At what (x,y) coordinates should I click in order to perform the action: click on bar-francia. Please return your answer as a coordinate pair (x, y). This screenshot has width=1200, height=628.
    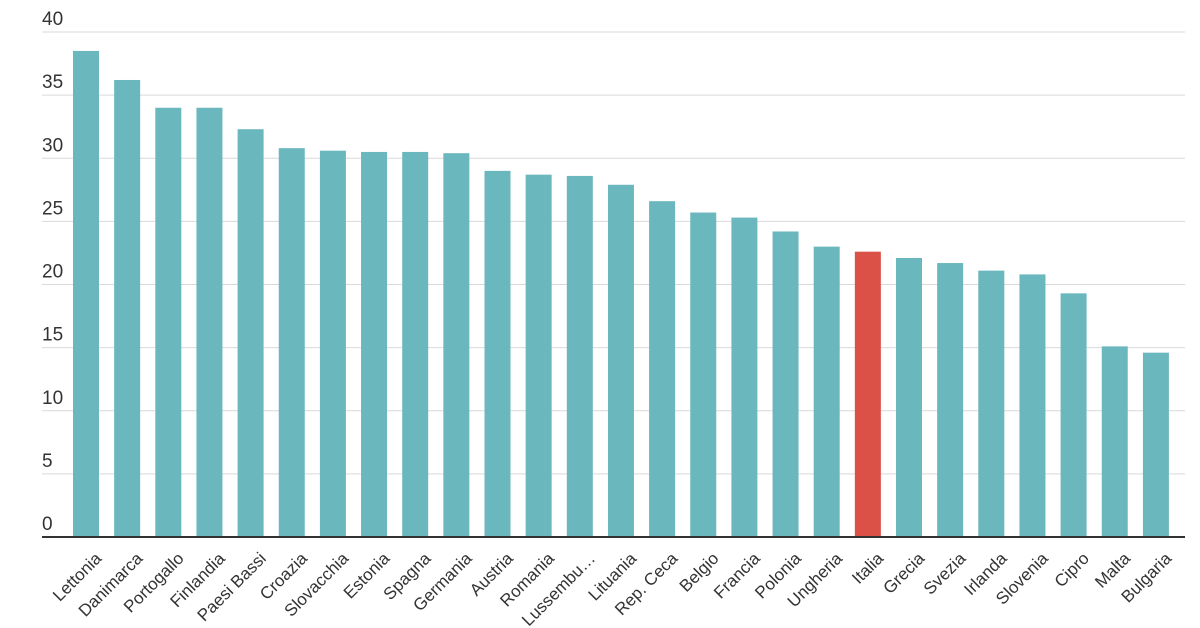
    Looking at the image, I should click on (744, 377).